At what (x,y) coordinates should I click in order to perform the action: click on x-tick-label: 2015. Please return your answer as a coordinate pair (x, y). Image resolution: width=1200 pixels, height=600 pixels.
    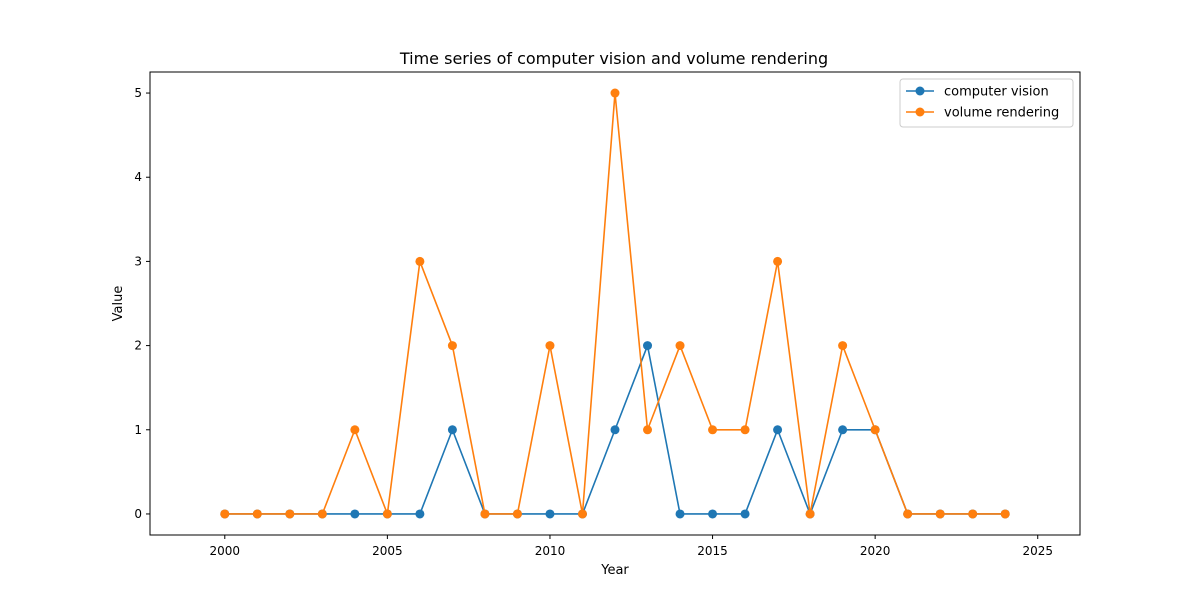
    Looking at the image, I should click on (712, 551).